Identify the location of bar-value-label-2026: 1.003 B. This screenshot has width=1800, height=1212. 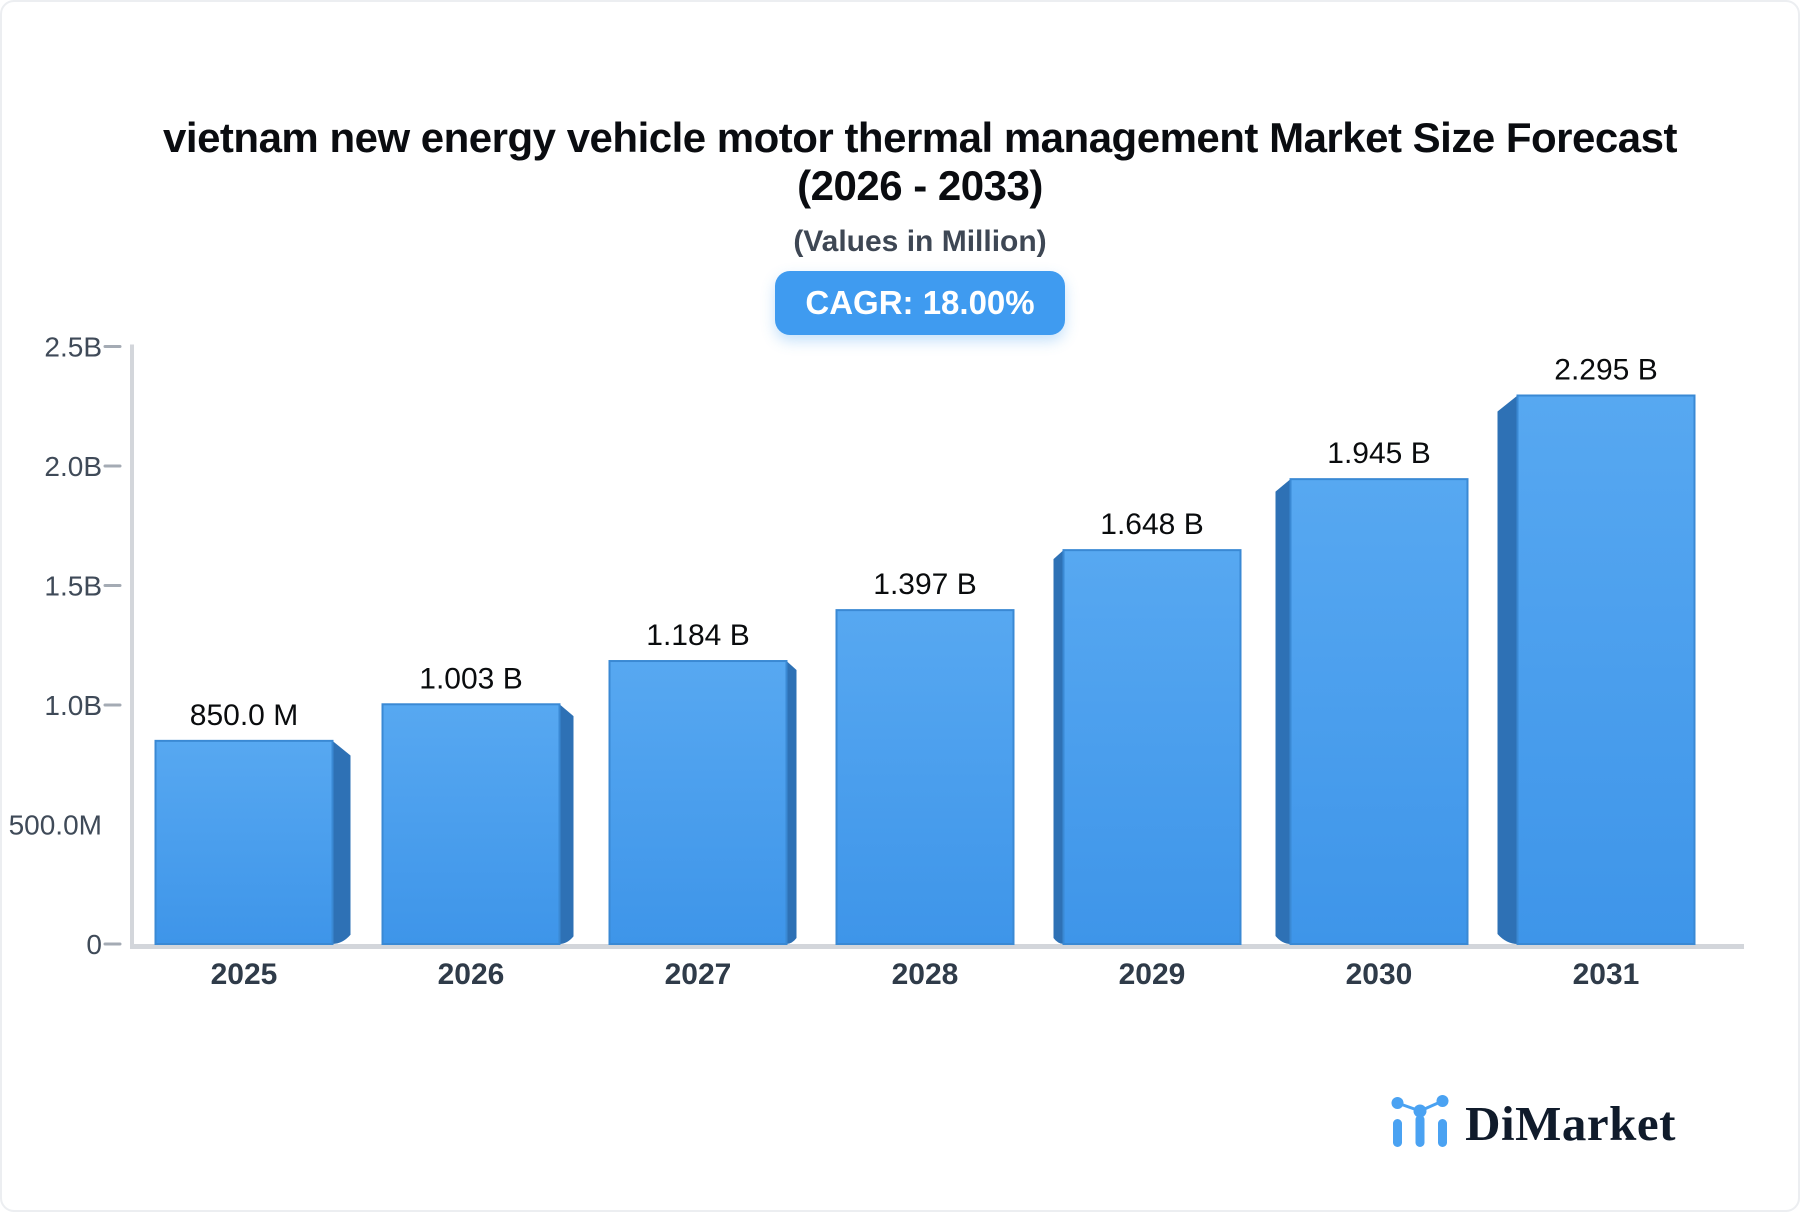
(470, 678).